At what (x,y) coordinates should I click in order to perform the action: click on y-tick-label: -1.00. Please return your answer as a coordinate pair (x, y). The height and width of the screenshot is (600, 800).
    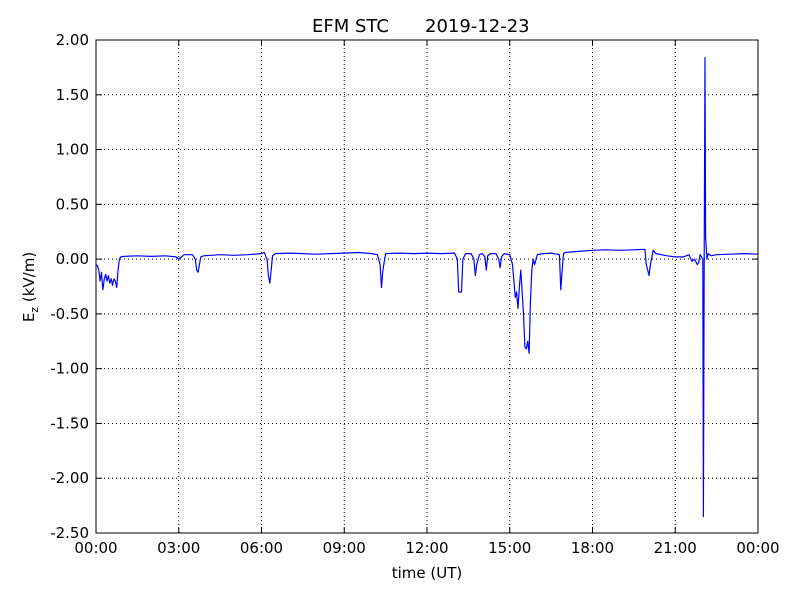
    Looking at the image, I should click on (69, 369).